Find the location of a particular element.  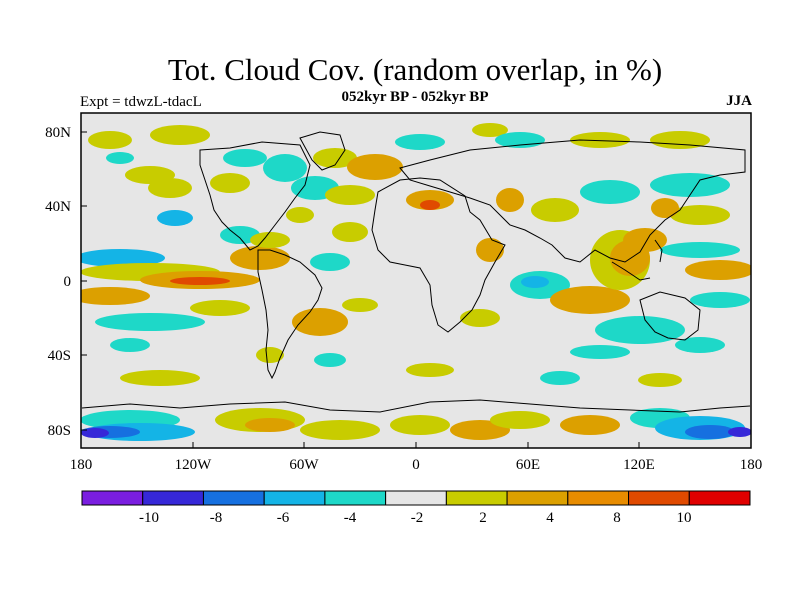

colorbar-label: 2 is located at coordinates (483, 518).